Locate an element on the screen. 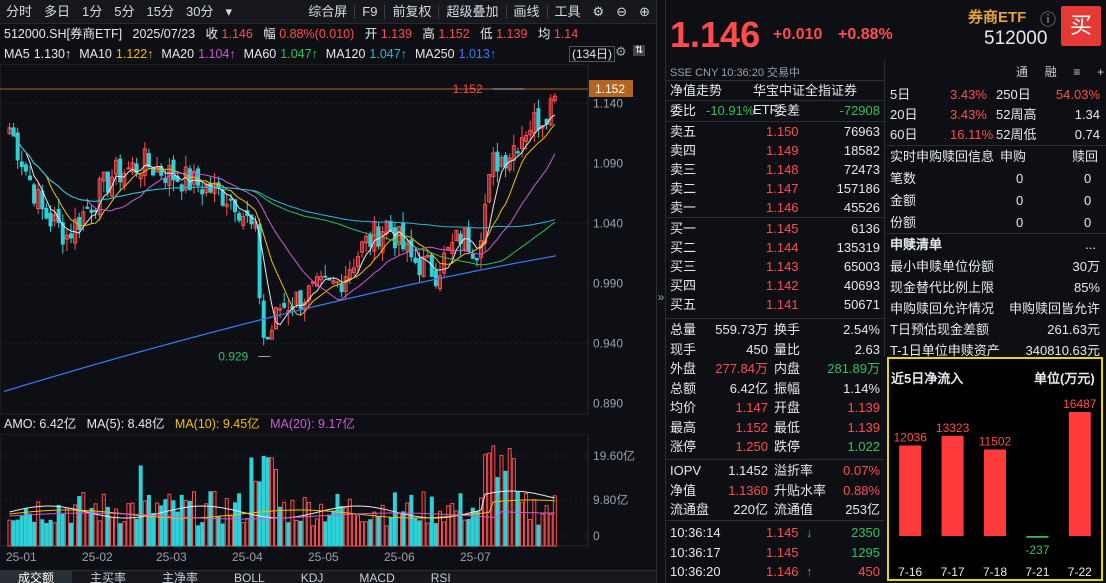 This screenshot has height=583, width=1106. ask-row: 卖五 1.150 76963 is located at coordinates (775, 131).